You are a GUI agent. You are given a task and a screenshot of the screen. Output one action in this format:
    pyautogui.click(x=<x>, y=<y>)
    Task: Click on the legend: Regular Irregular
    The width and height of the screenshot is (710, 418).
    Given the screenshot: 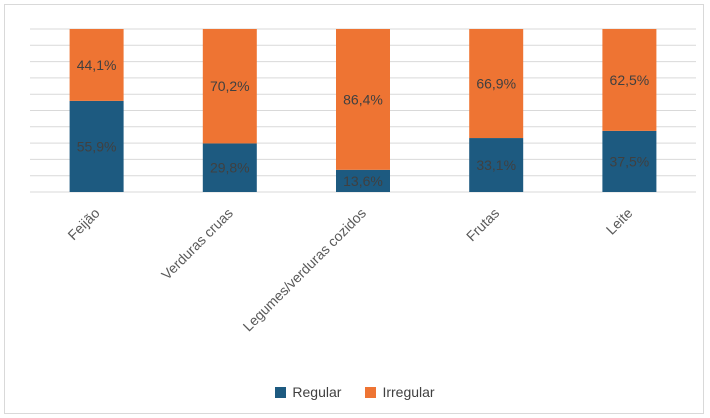 What is the action you would take?
    pyautogui.click(x=355, y=392)
    